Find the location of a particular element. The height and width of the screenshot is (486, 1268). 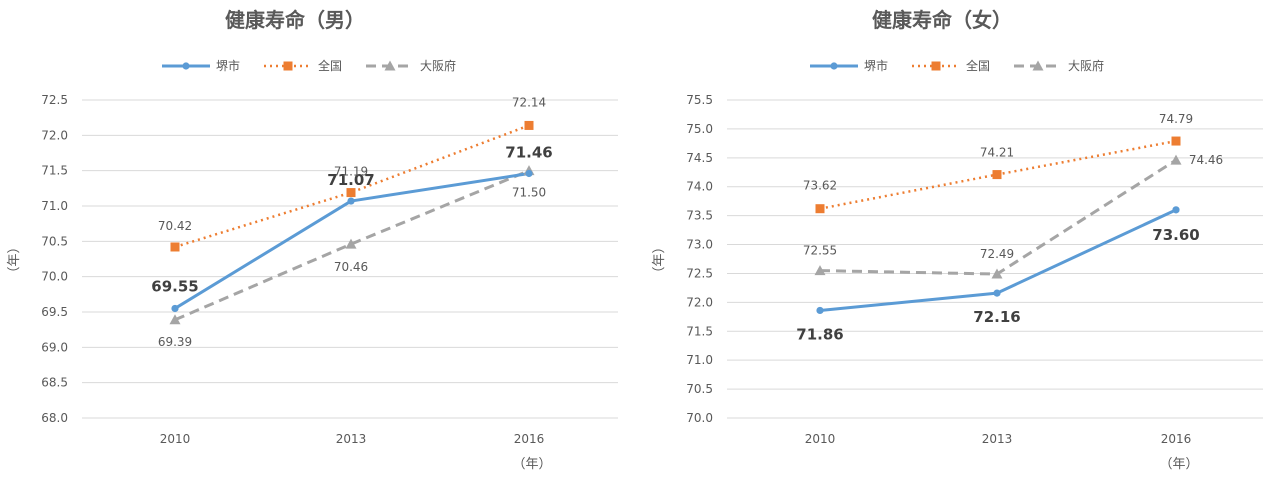

chart-2-y-tick-label: 74.5 is located at coordinates (699, 158).